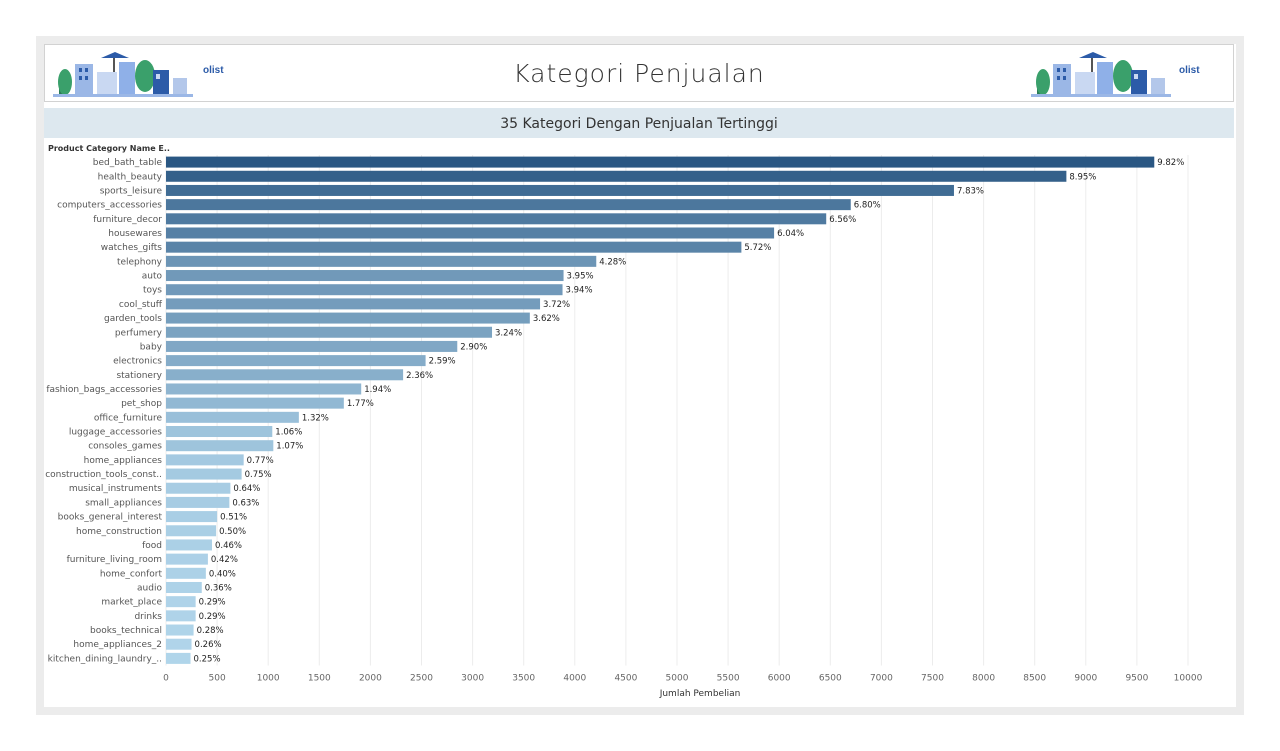  Describe the element at coordinates (419, 376) in the screenshot. I see `data-label: 2.36%` at that location.